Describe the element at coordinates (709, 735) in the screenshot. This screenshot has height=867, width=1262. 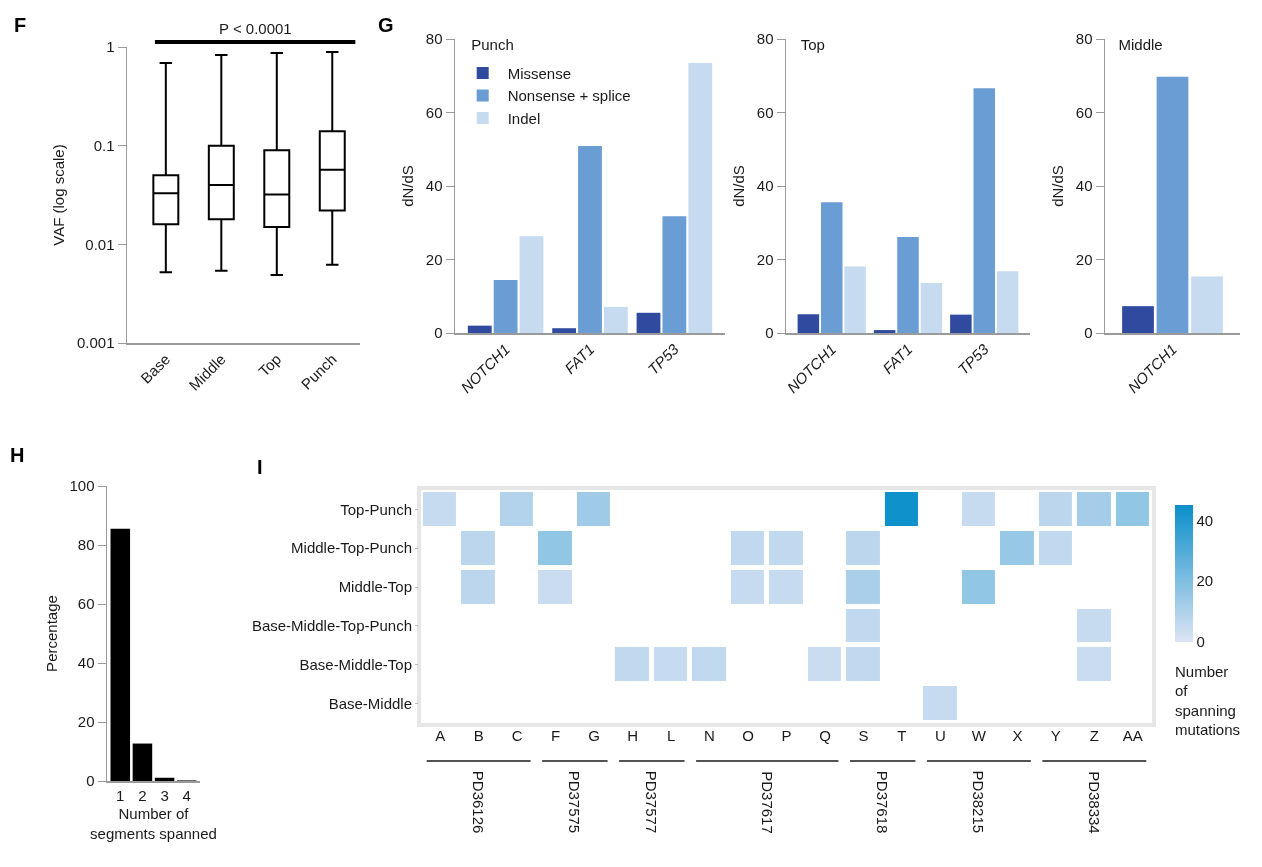
I see `x-tick-label: N` at that location.